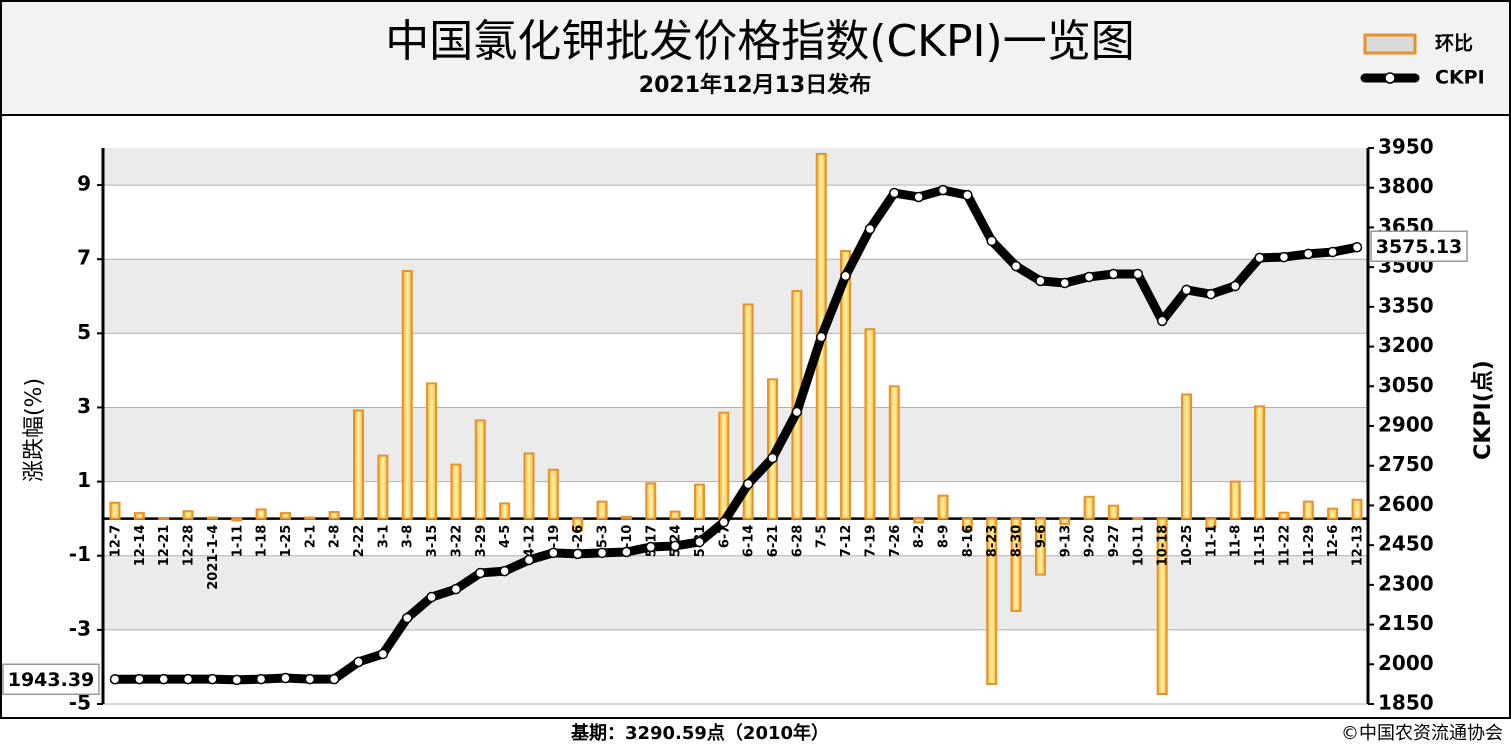 This screenshot has width=1511, height=756. I want to click on x-tick-label: 8-9, so click(944, 537).